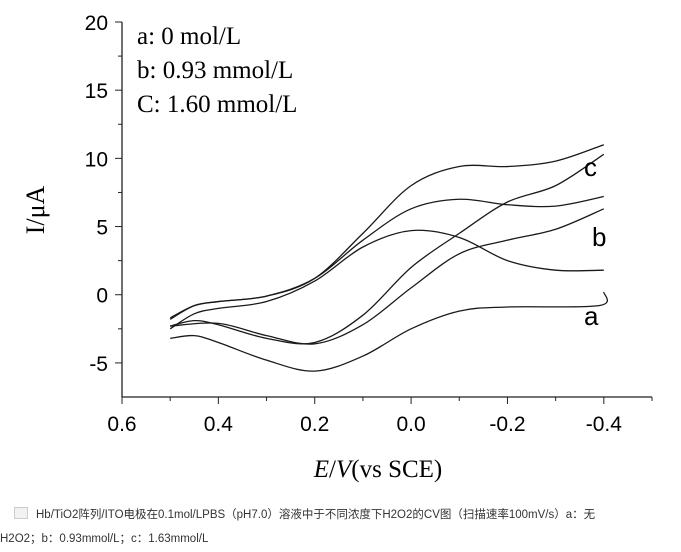  I want to click on y-tick-label: 5, so click(102, 228).